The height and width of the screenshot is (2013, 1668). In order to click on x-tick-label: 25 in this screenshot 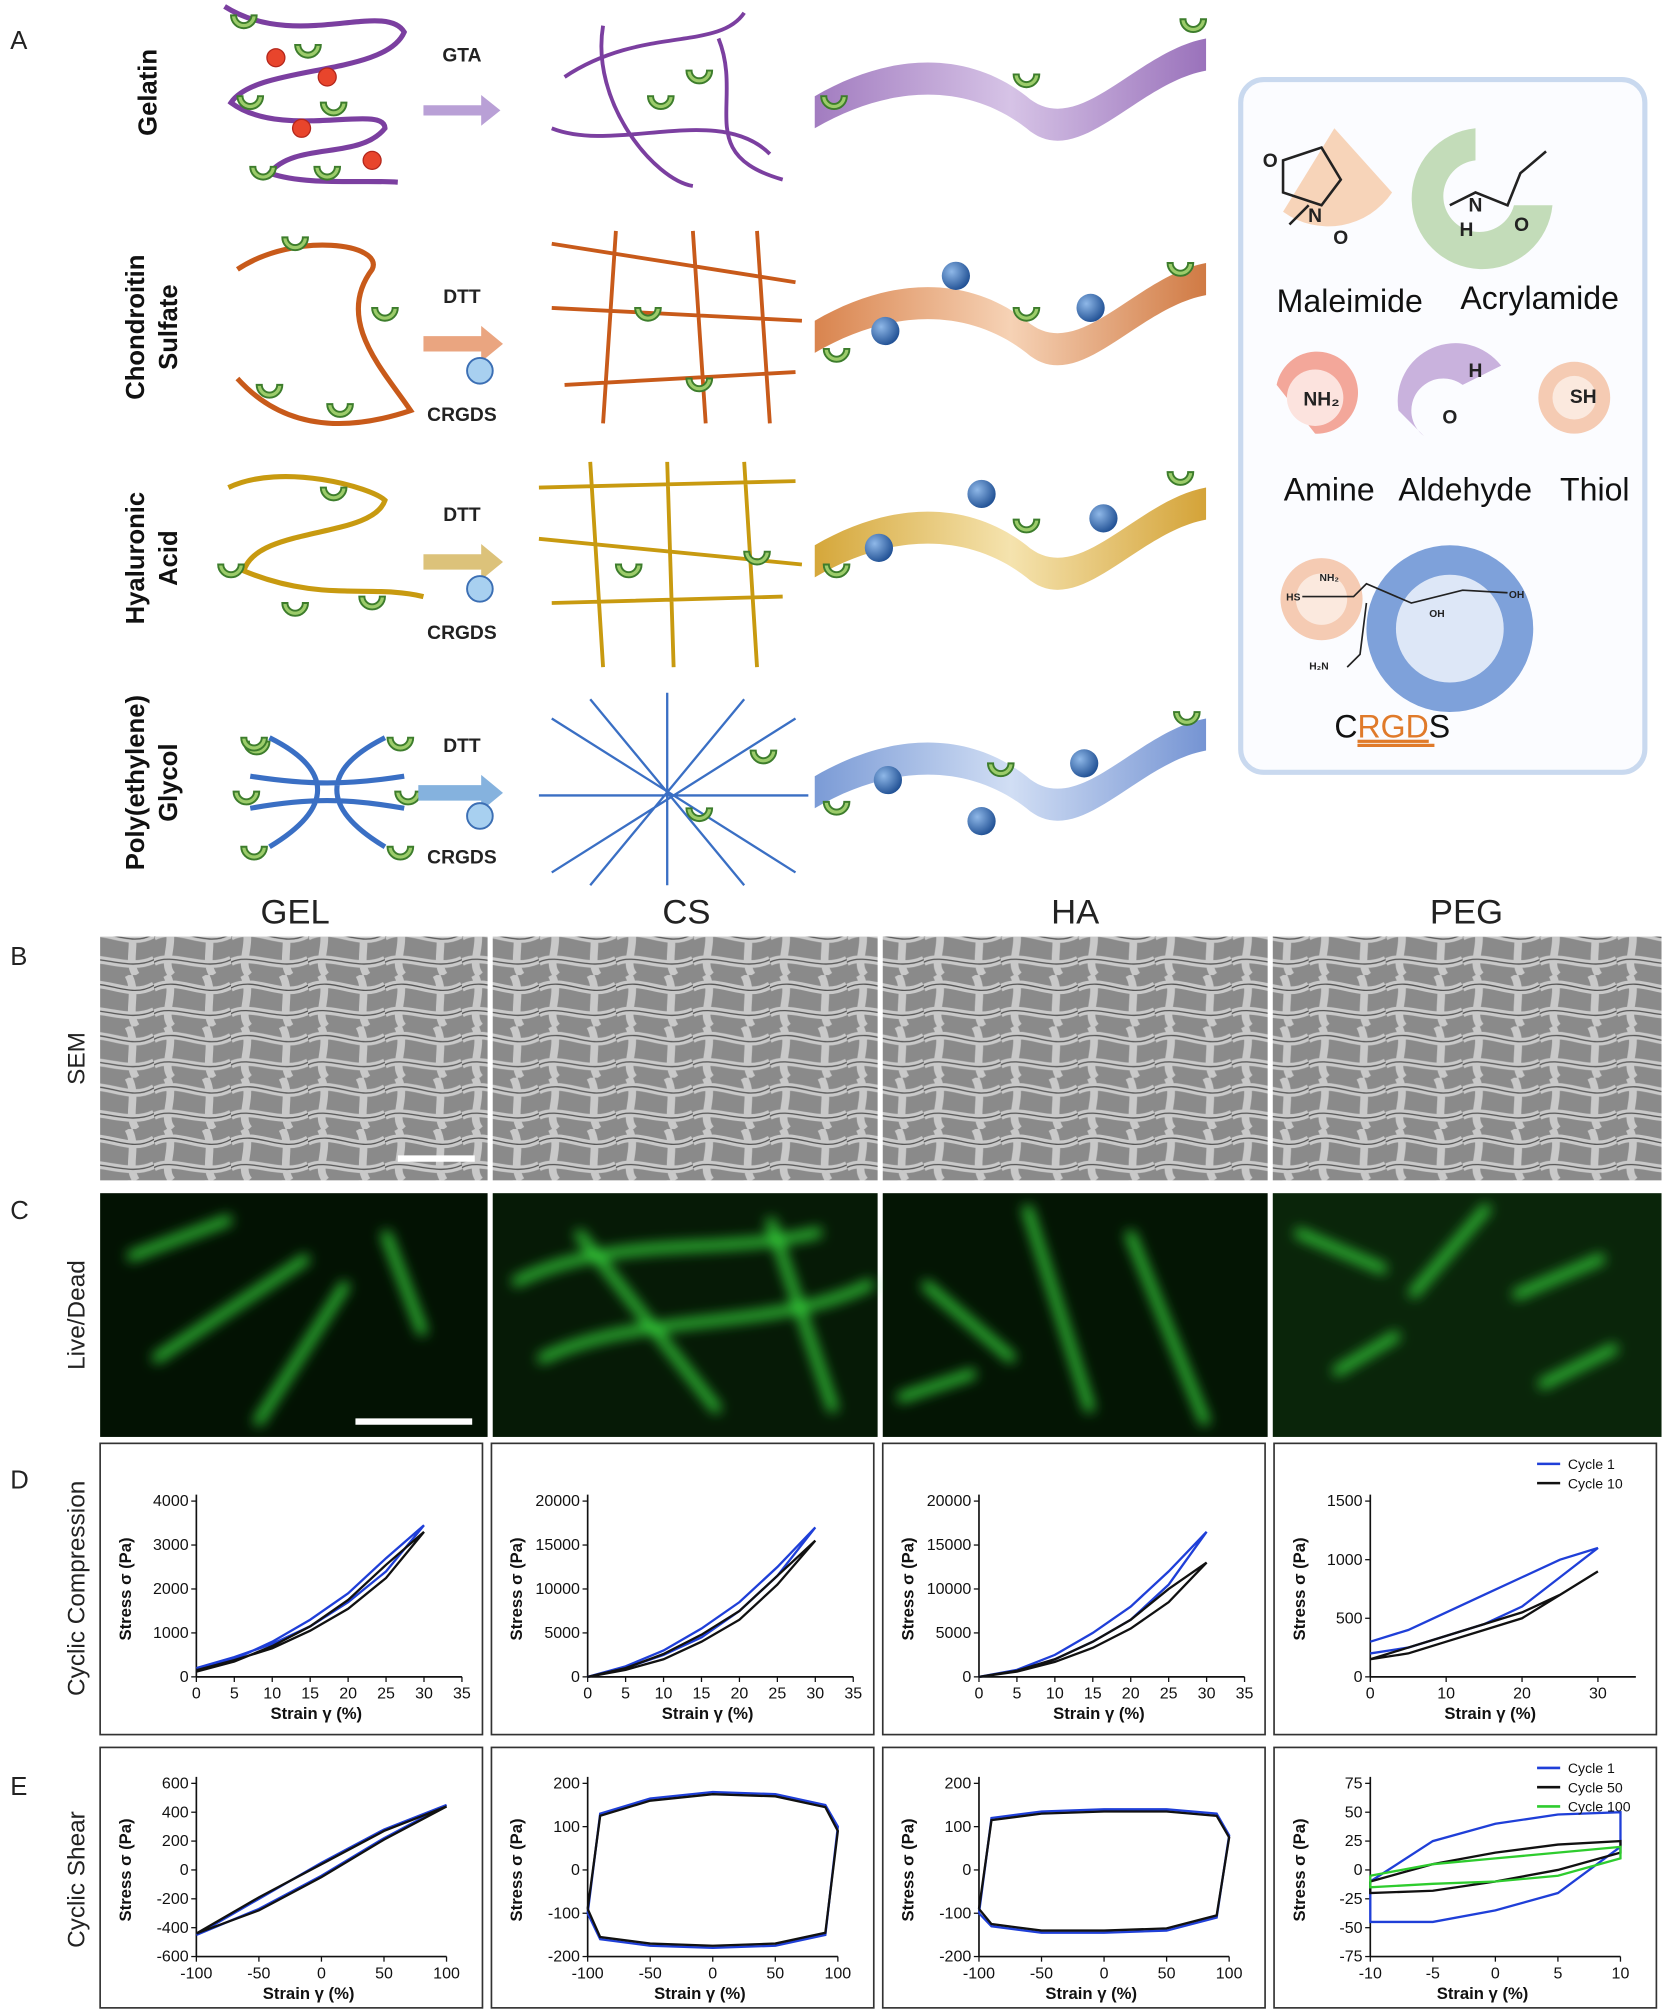, I will do `click(1169, 1694)`.